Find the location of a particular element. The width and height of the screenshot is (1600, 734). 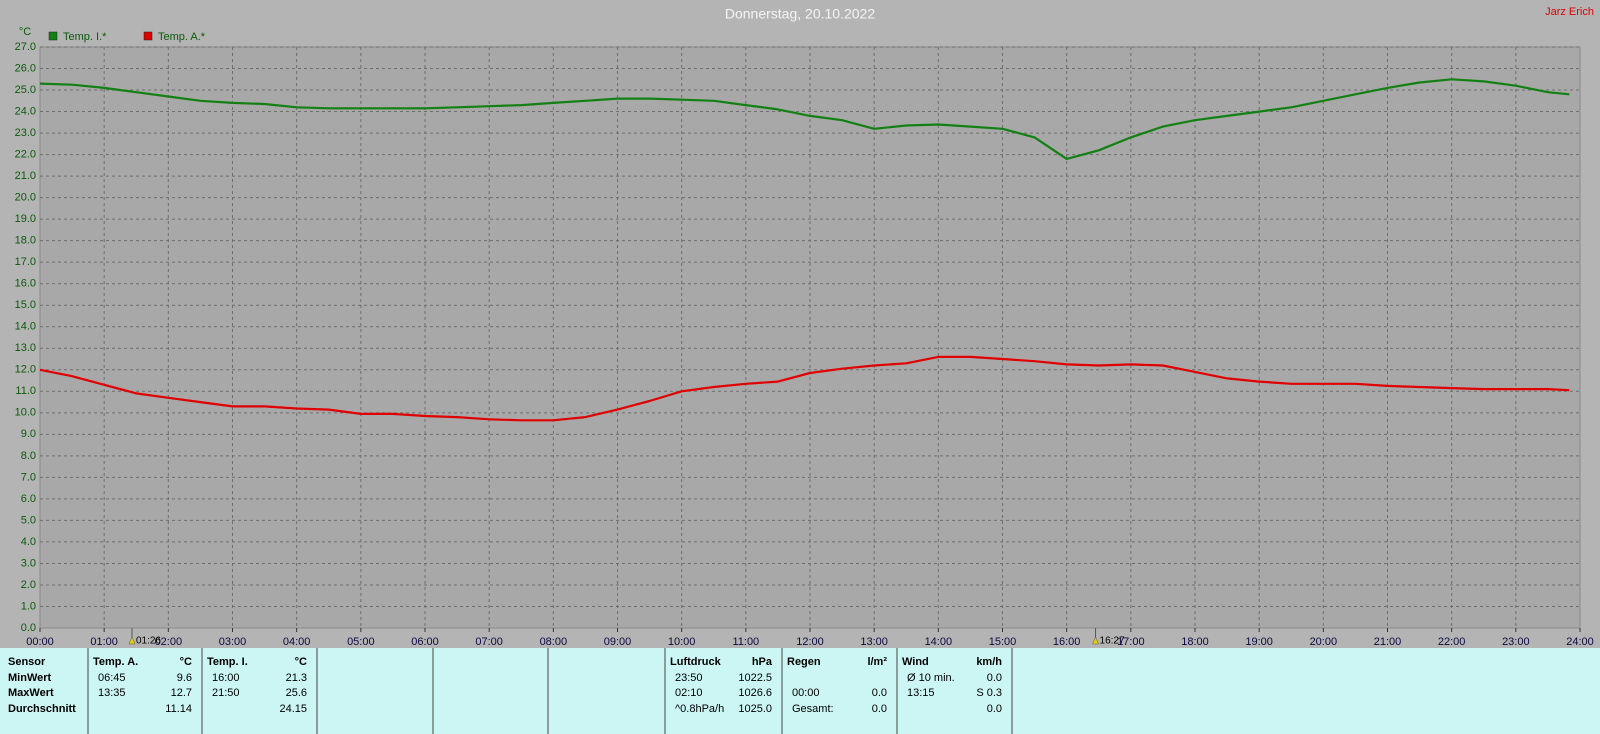

block-title: Temp. I. is located at coordinates (227, 662).